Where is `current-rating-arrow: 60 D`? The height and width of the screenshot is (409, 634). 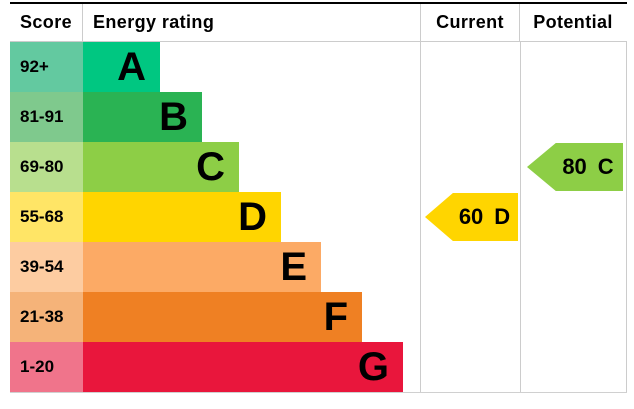 current-rating-arrow: 60 D is located at coordinates (471, 217).